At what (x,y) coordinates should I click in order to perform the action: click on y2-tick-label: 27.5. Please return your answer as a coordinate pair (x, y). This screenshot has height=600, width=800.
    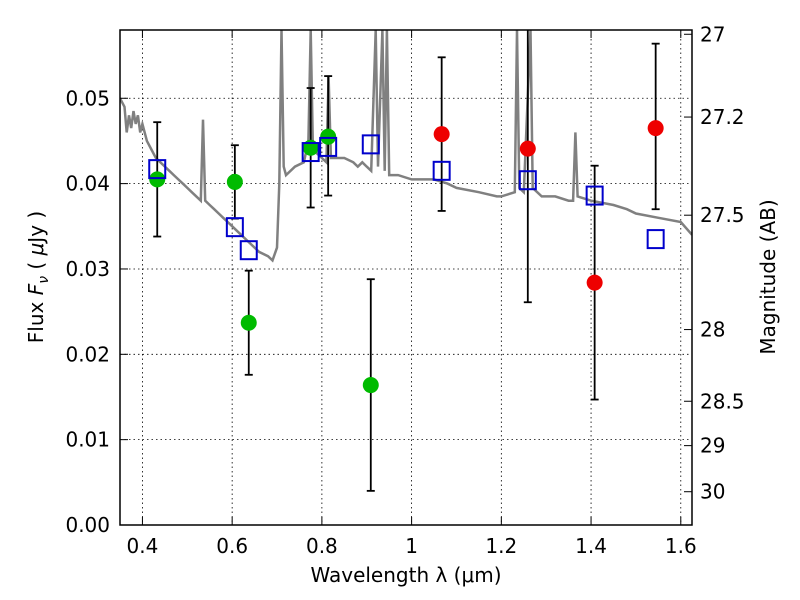
    Looking at the image, I should click on (722, 215).